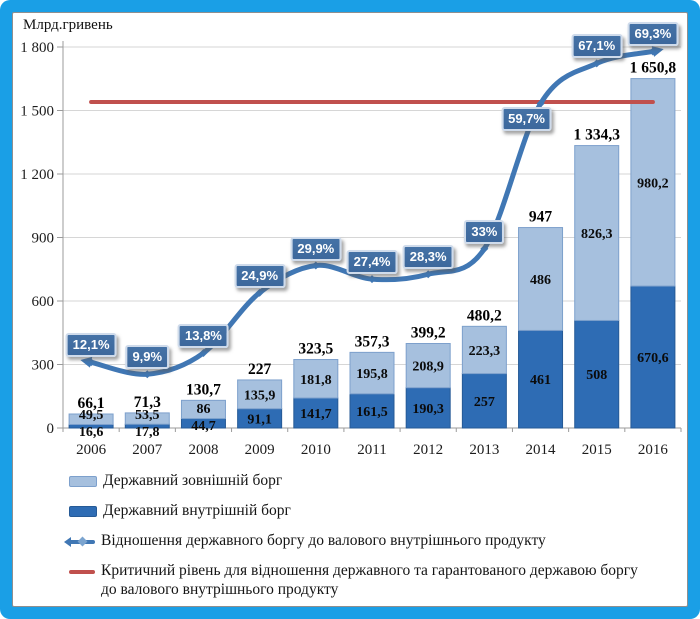 The height and width of the screenshot is (619, 700). Describe the element at coordinates (484, 450) in the screenshot. I see `x-category-label: 2013` at that location.